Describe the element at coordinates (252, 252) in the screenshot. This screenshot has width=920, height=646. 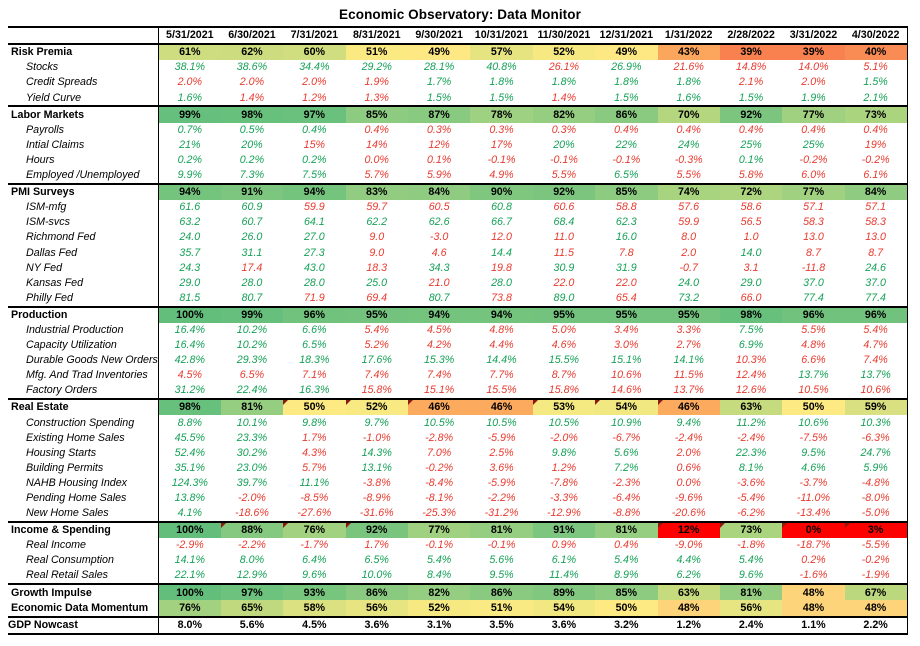
I see `value-cell: 31.1` at that location.